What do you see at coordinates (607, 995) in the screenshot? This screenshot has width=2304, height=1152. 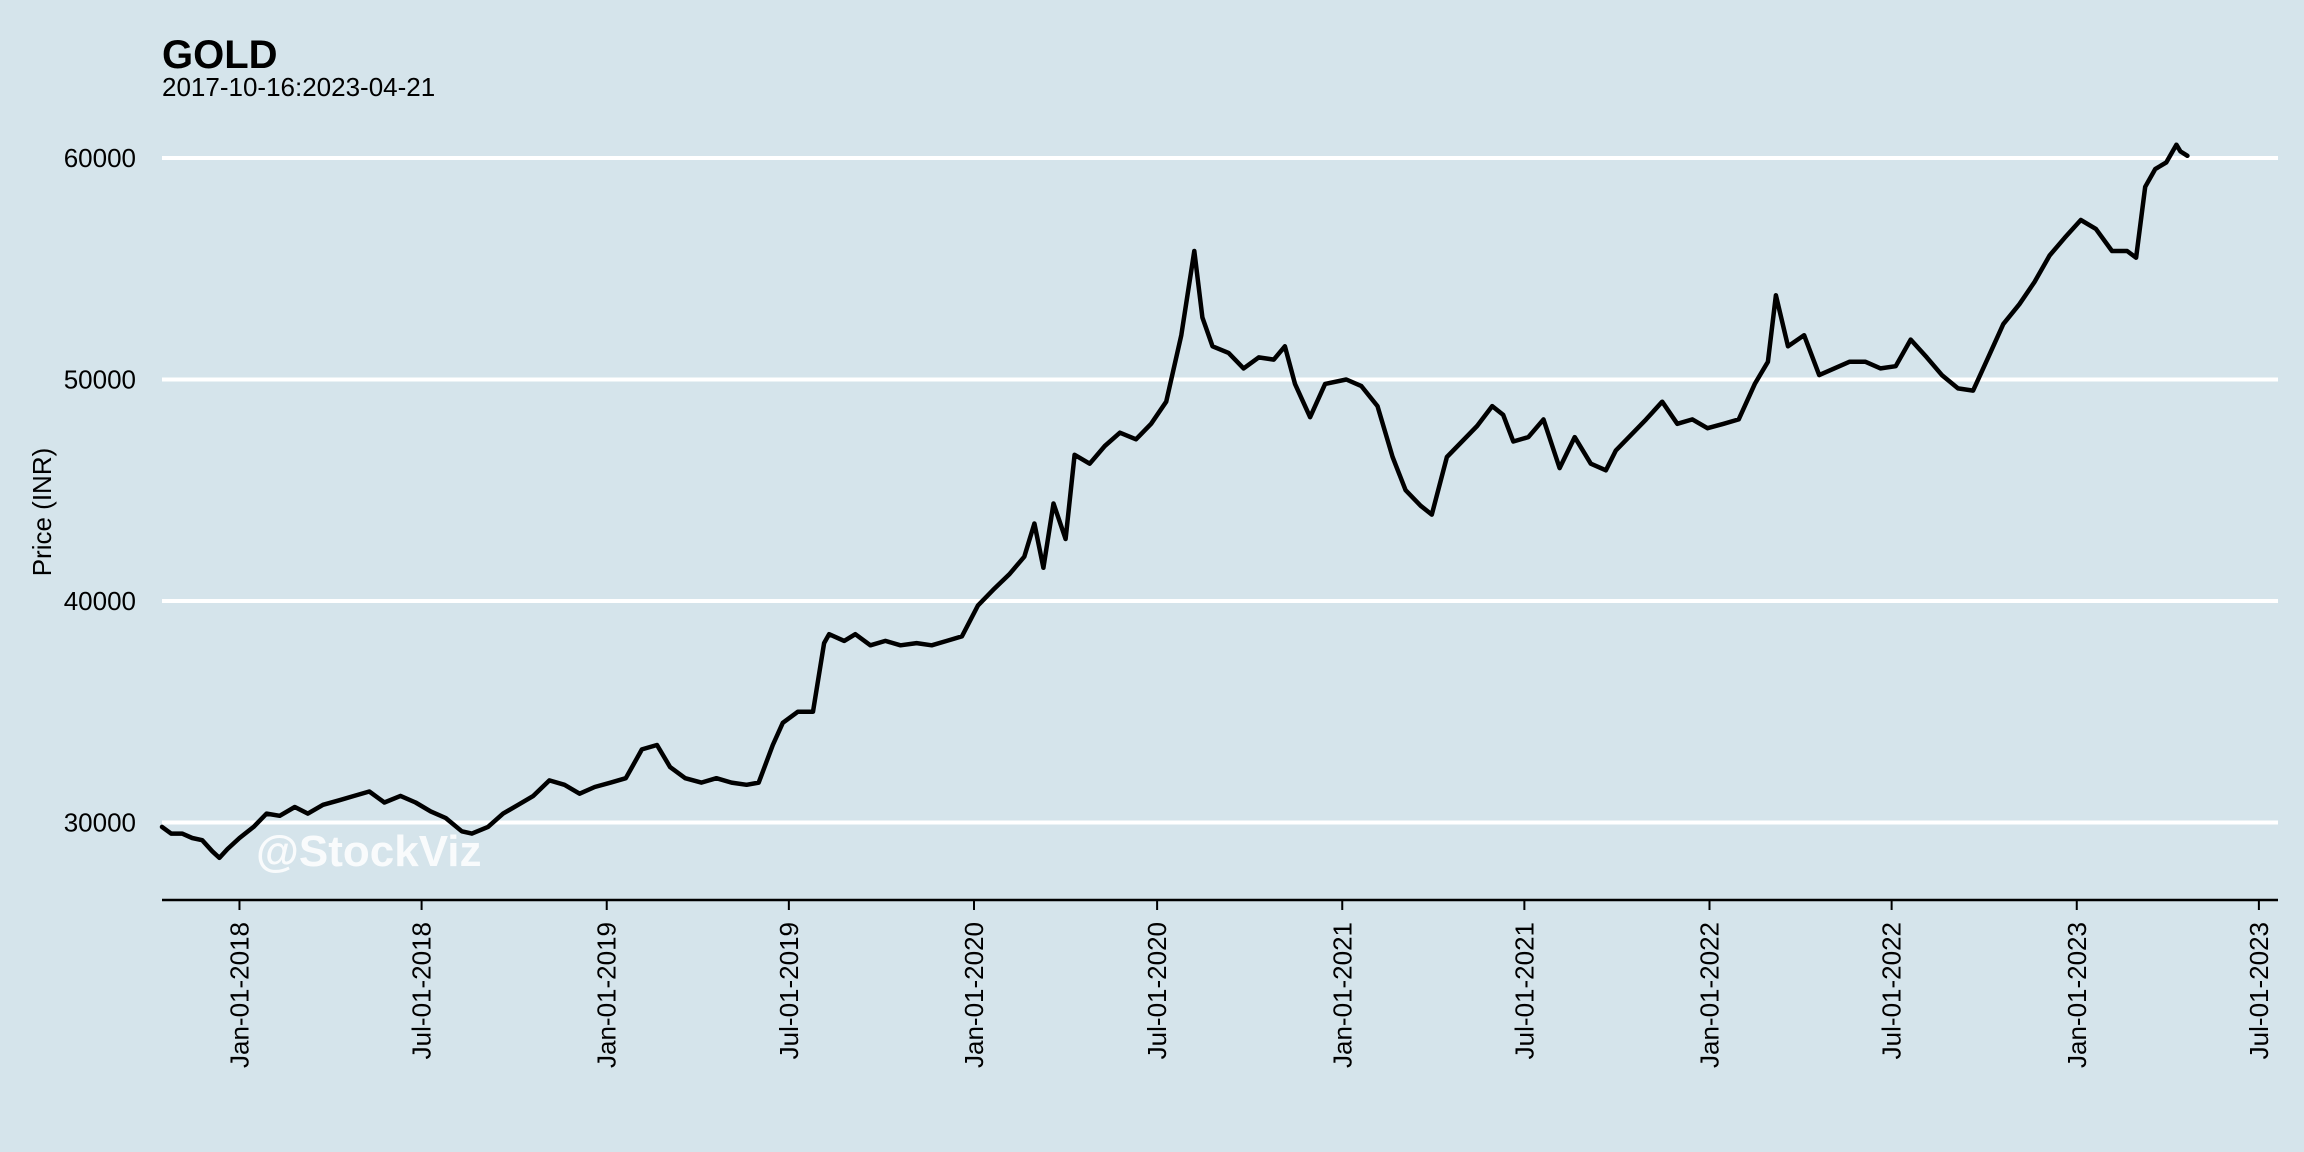 I see `x-tick-label: Jan-01-2019` at bounding box center [607, 995].